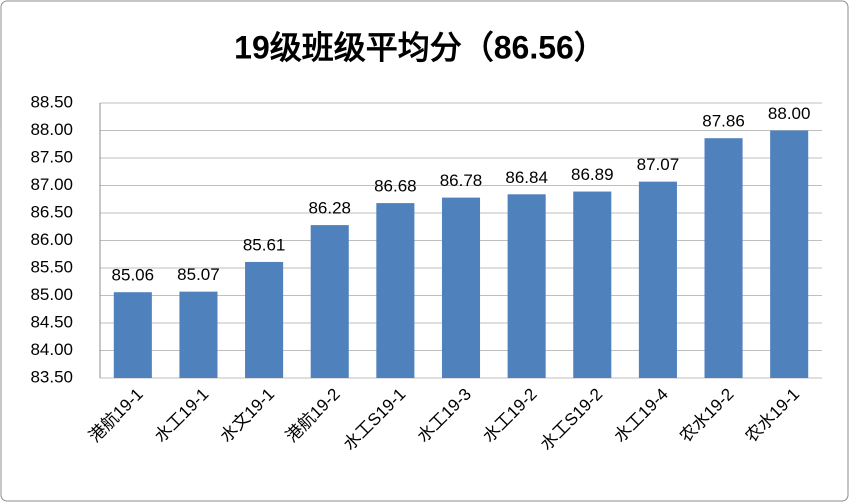  What do you see at coordinates (51, 349) in the screenshot?
I see `y-tick-label: 84.00` at bounding box center [51, 349].